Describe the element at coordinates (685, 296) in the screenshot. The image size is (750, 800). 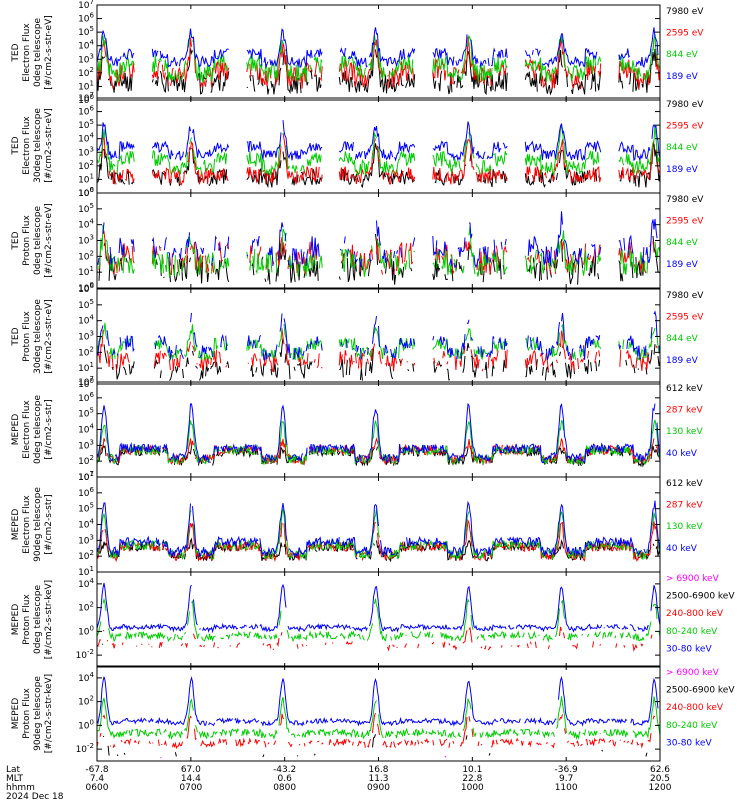
I see `legend-entry: 7980 eV` at that location.